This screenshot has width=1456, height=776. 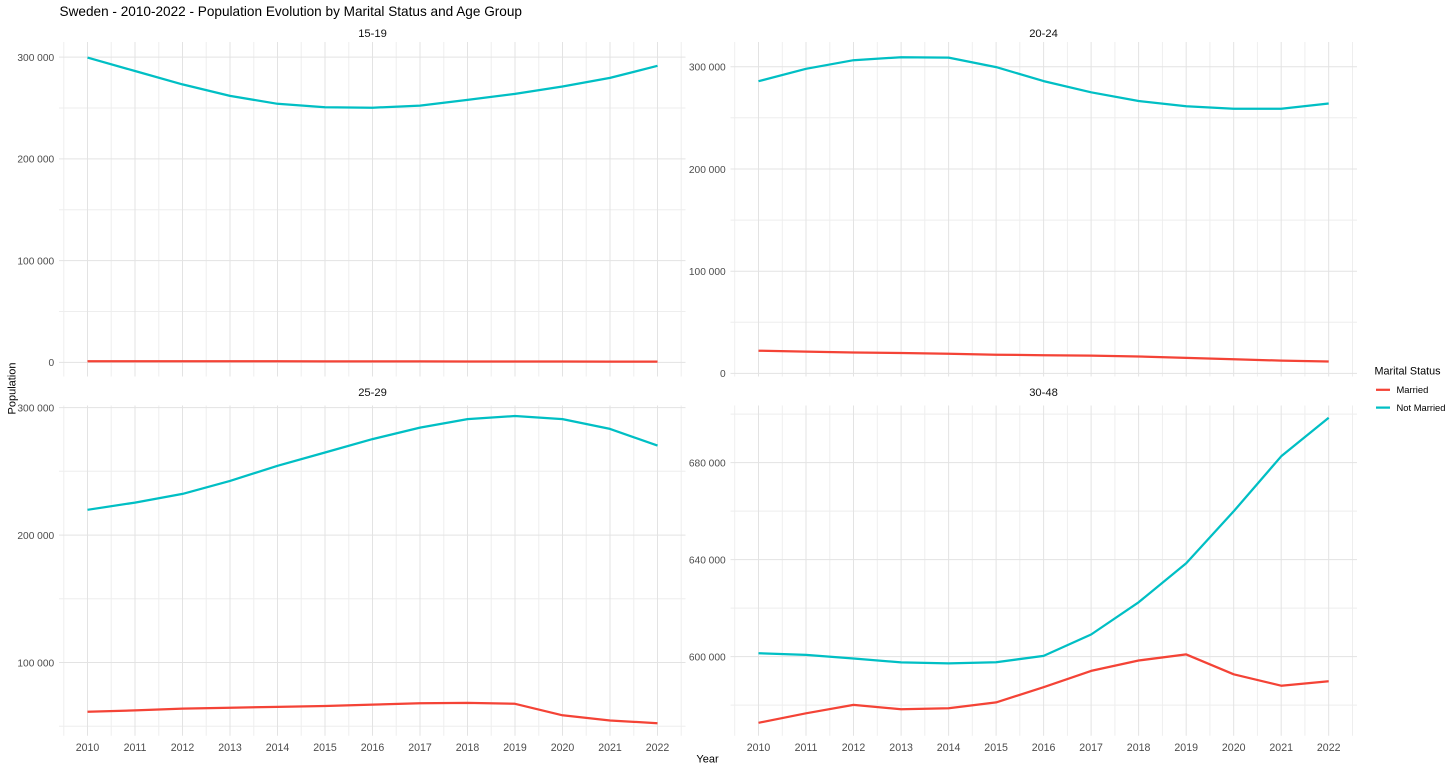 What do you see at coordinates (1043, 34) in the screenshot?
I see `svg-text: 20-24` at bounding box center [1043, 34].